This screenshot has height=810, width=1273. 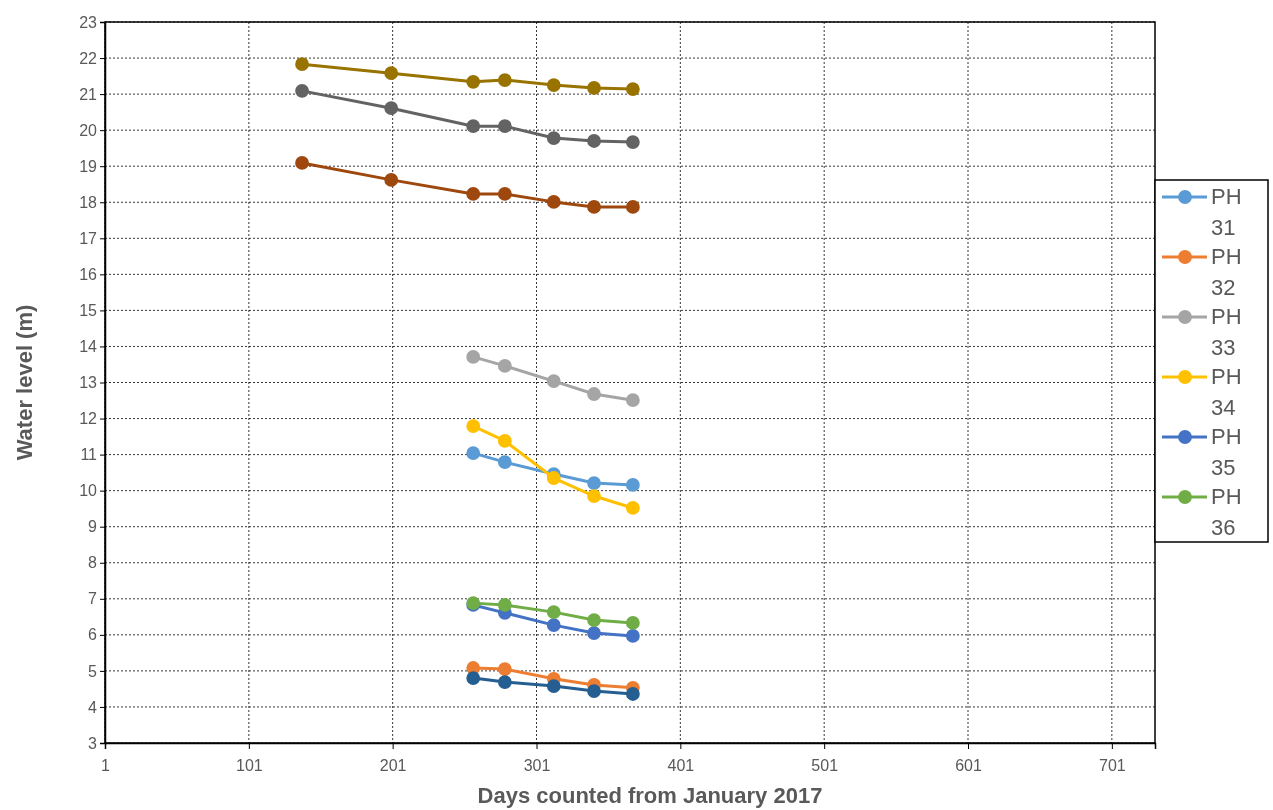 I want to click on y-tick-label: 23, so click(x=88, y=22).